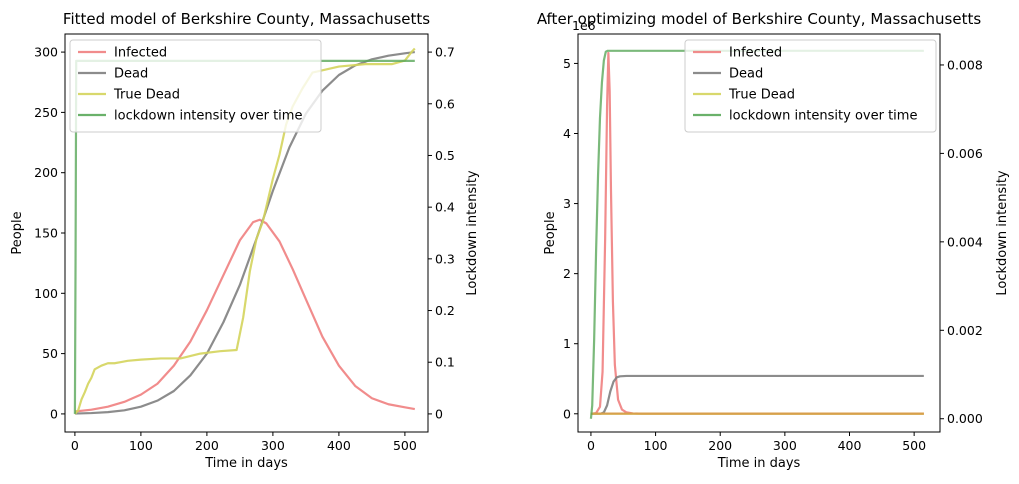  Describe the element at coordinates (445, 52) in the screenshot. I see `y2-tick-label: 0.7` at that location.